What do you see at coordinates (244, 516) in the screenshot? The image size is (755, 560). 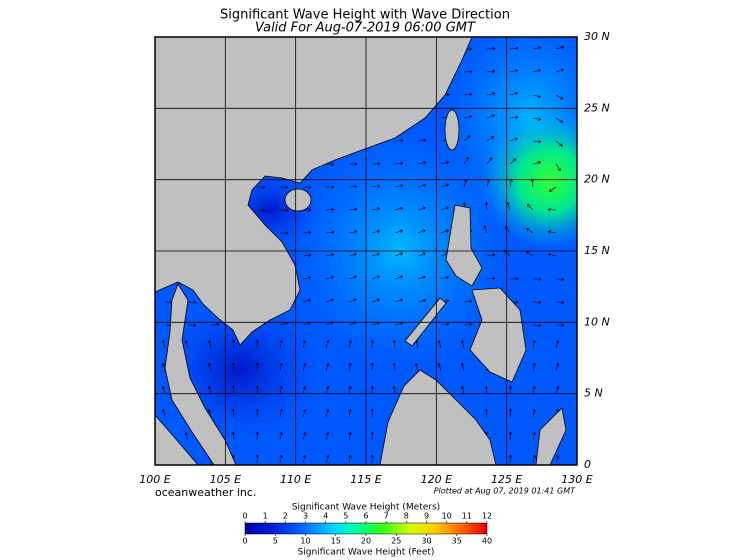 I see `meter-tick-label: 0` at bounding box center [244, 516].